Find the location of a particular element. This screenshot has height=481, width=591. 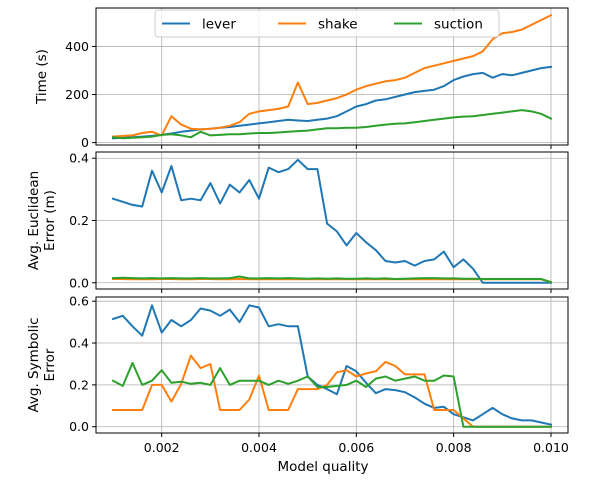

series-line-lever is located at coordinates (332, 102).